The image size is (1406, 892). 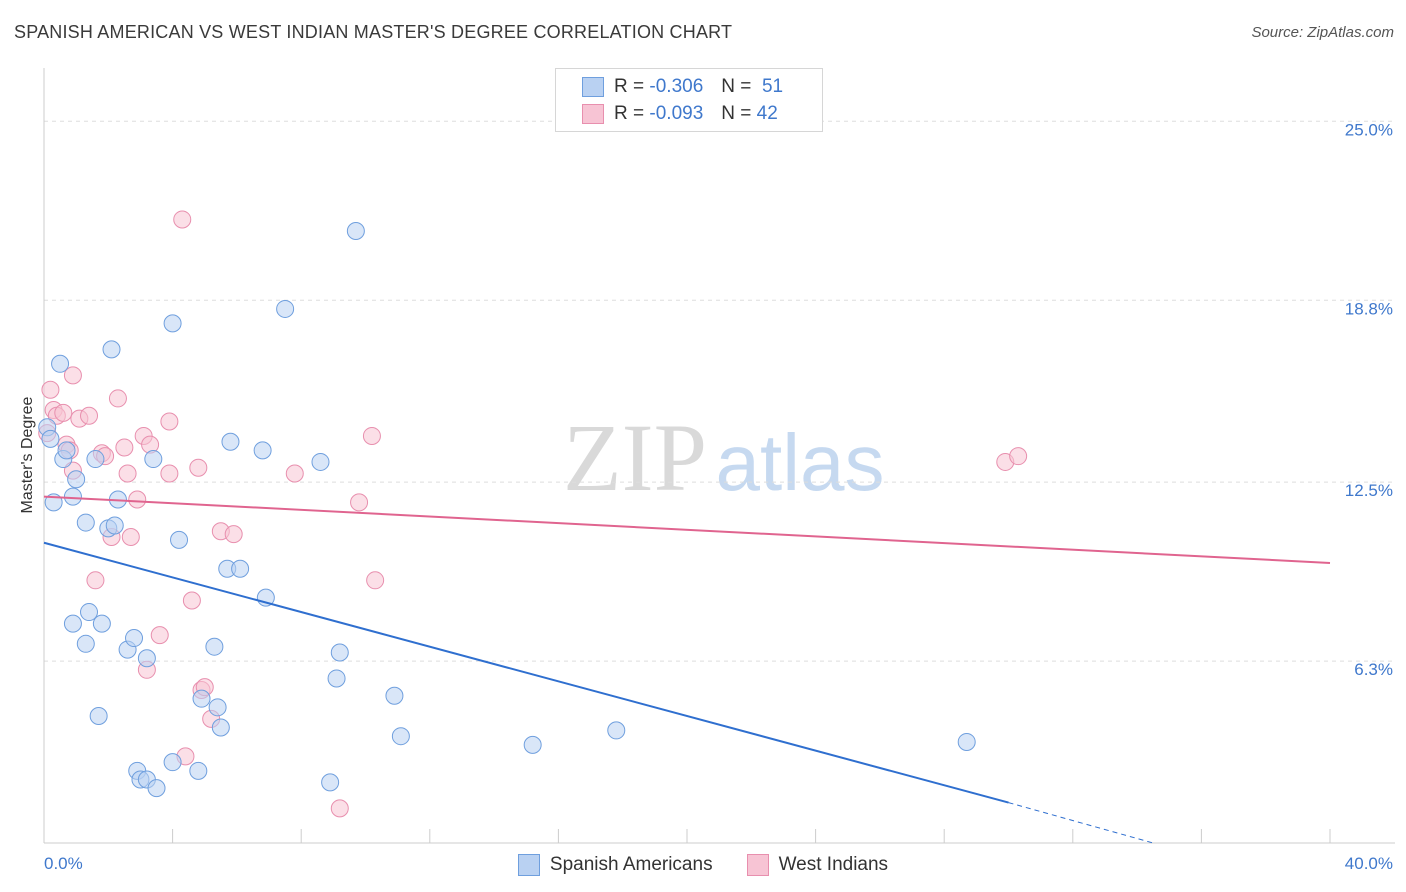 I want to click on spanish-americans-trend-extension, so click(x=1081, y=823).